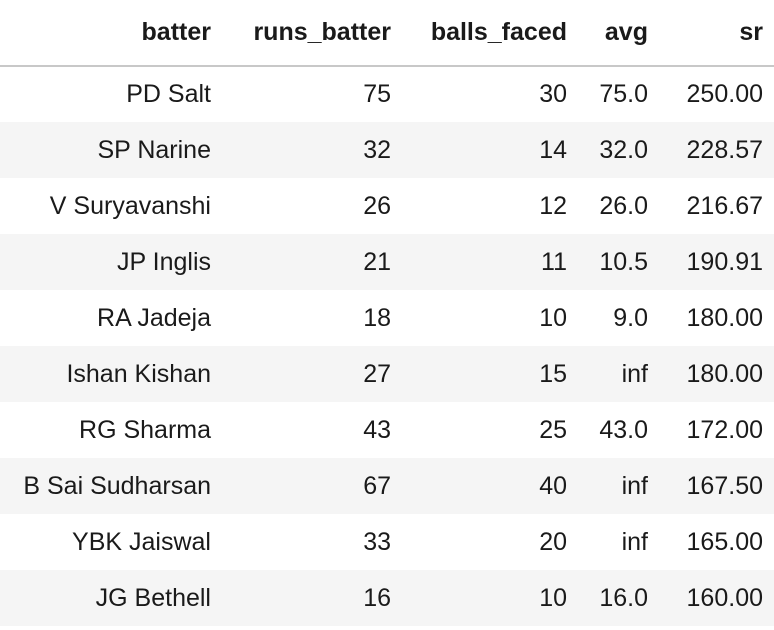 Image resolution: width=774 pixels, height=630 pixels. Describe the element at coordinates (623, 597) in the screenshot. I see `cell-avg: 16.0` at that location.